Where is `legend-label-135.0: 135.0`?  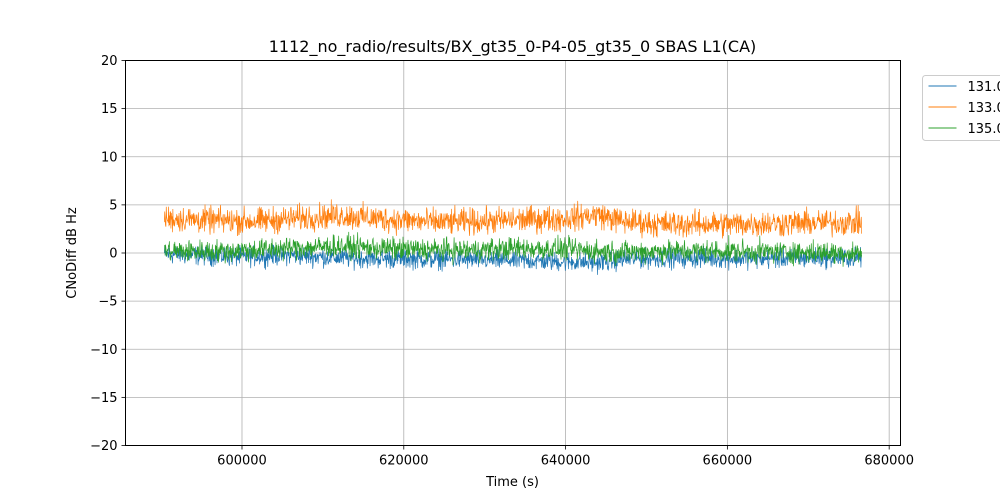
legend-label-135.0: 135.0 is located at coordinates (984, 129).